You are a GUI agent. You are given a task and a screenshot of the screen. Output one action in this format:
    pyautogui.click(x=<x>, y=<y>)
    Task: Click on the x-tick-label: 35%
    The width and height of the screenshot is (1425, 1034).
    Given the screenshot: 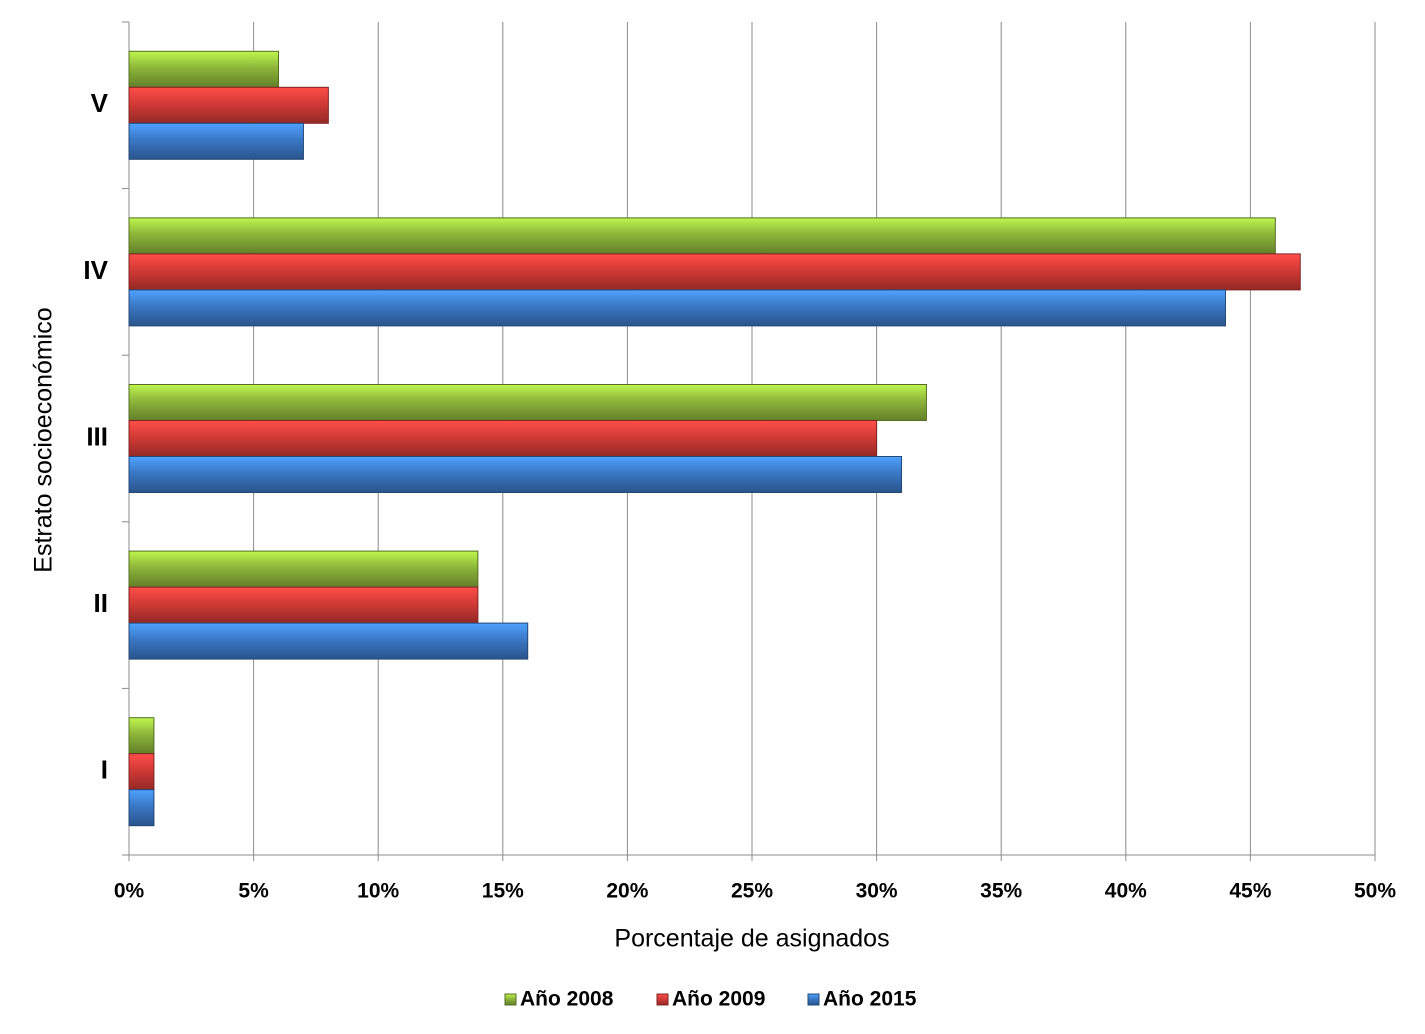 What is the action you would take?
    pyautogui.click(x=1001, y=891)
    